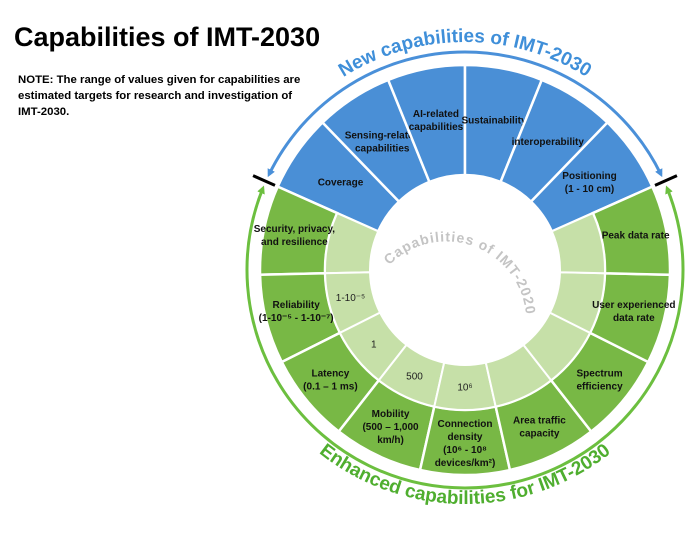 This screenshot has width=700, height=536. I want to click on label-line: (10⁶ - 10⁸, so click(465, 450).